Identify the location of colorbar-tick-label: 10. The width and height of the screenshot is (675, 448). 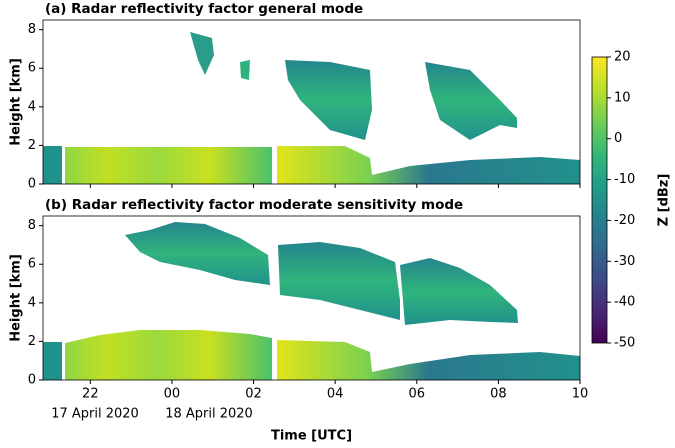
(622, 97).